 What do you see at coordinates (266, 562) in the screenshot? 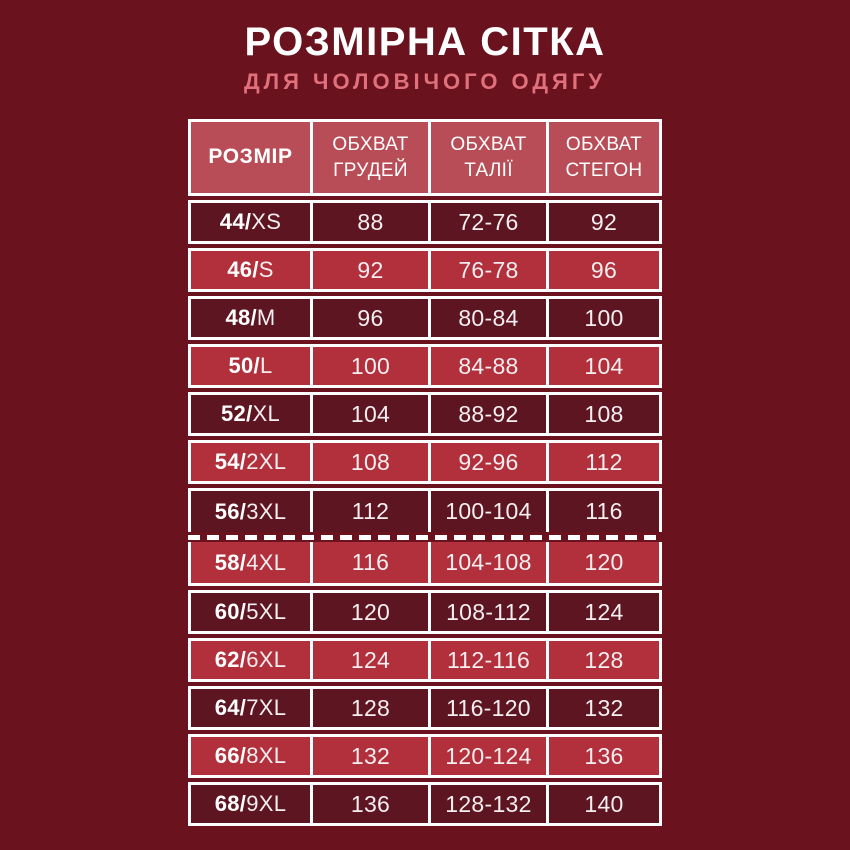
I see `size-letter: 4XL` at bounding box center [266, 562].